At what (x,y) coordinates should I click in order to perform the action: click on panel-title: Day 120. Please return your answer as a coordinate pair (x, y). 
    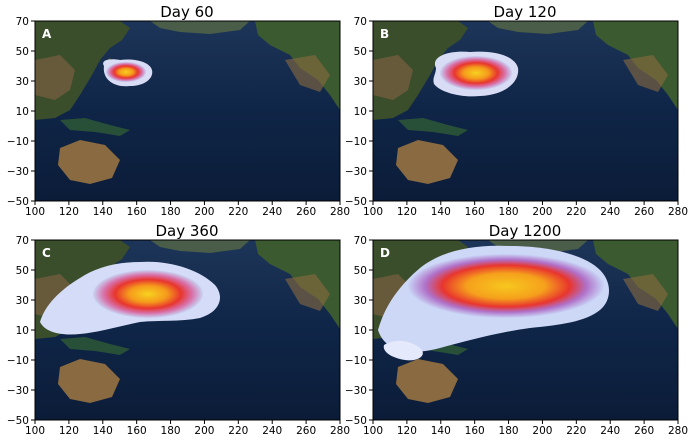
    Looking at the image, I should click on (524, 12).